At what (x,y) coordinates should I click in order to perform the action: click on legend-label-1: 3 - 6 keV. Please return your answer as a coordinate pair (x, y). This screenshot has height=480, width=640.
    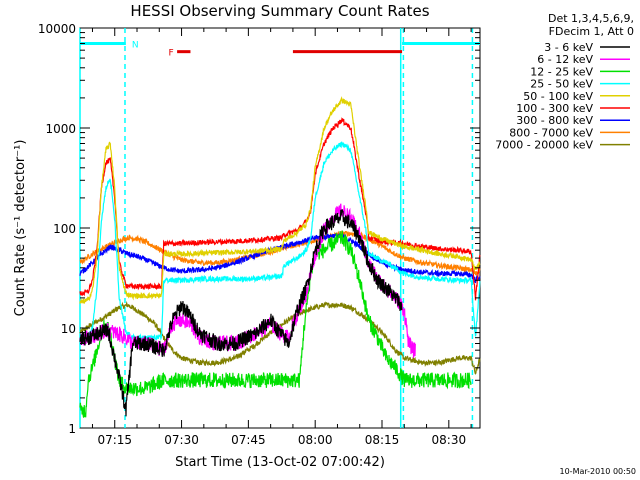
    Looking at the image, I should click on (568, 47).